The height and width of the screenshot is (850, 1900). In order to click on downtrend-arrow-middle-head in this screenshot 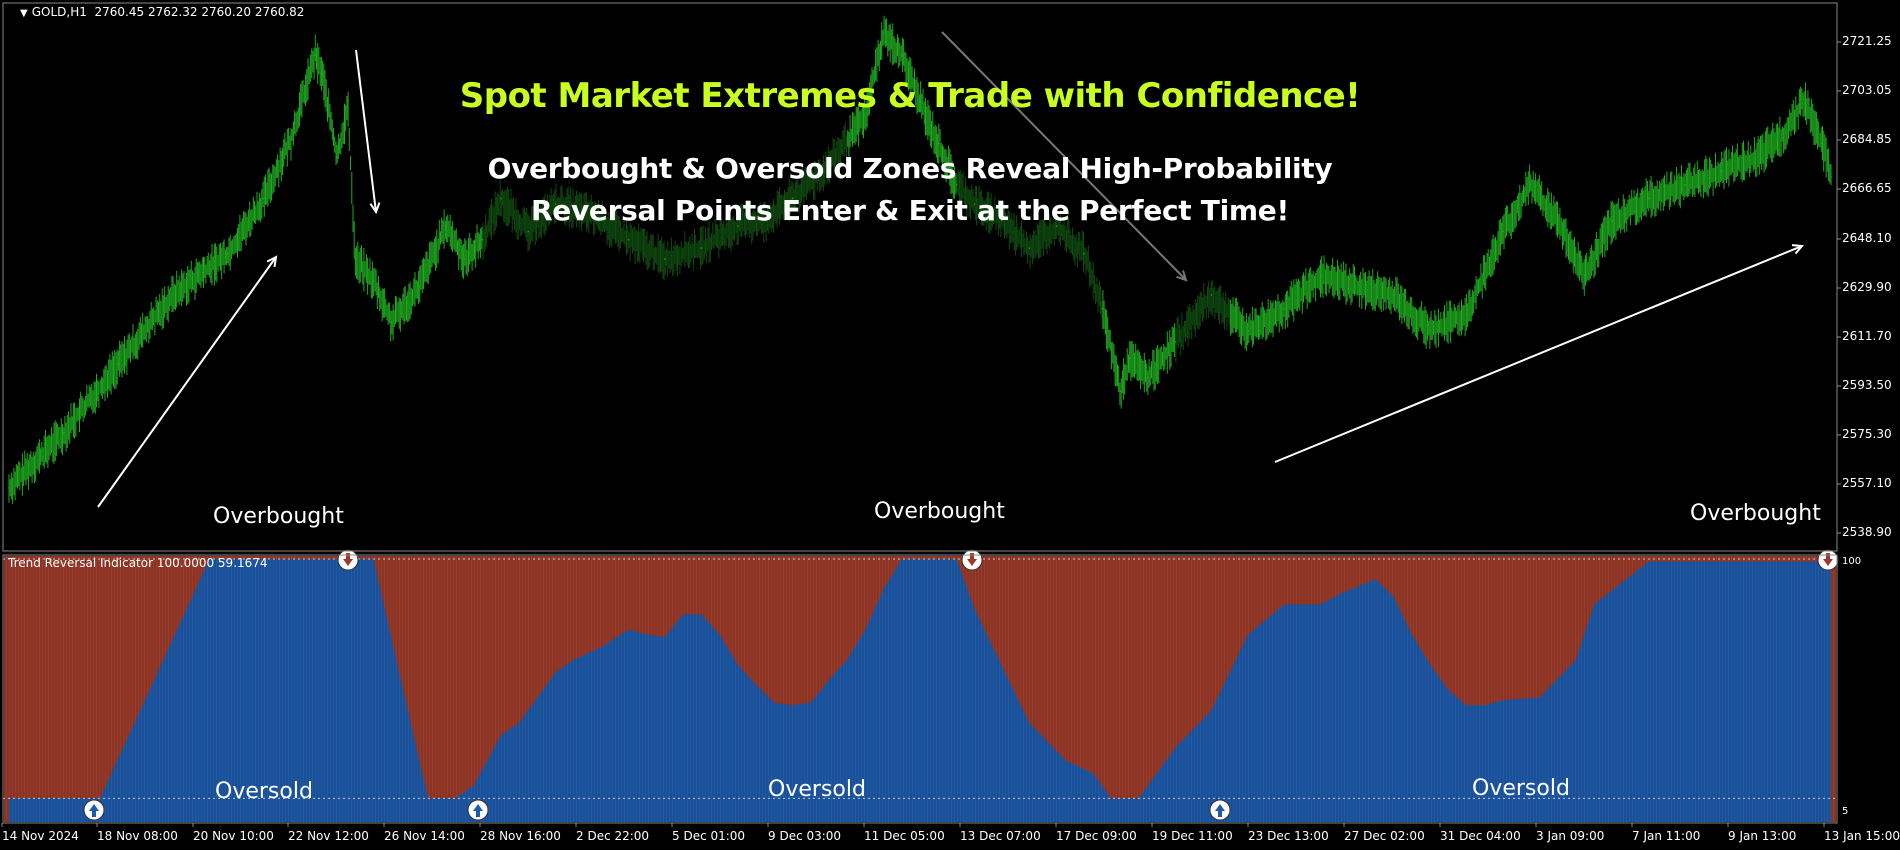, I will do `click(1182, 276)`.